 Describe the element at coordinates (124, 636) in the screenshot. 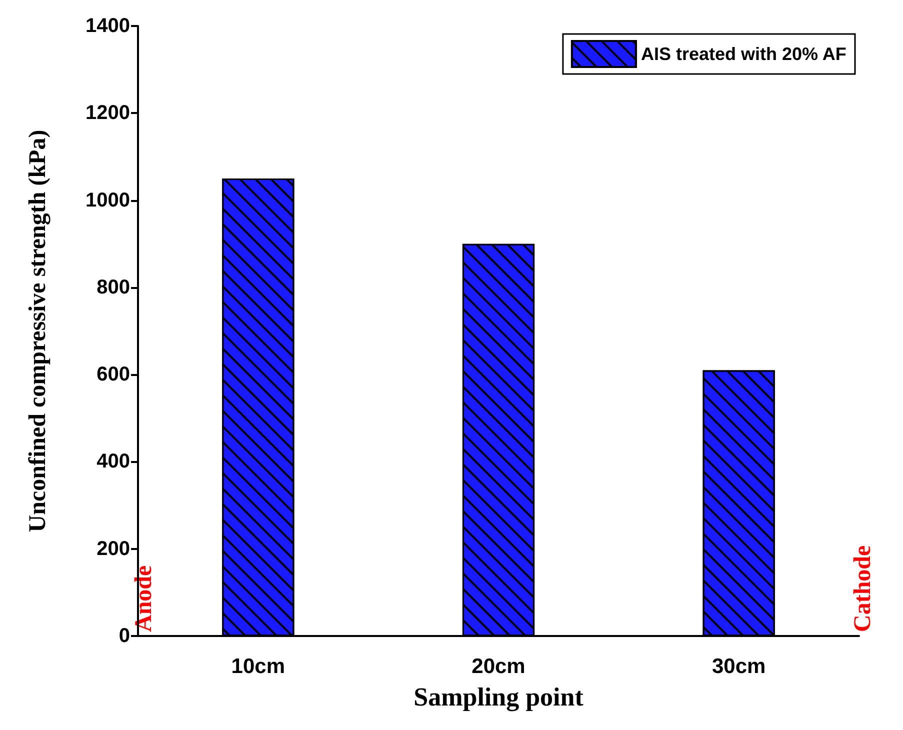

I see `y-tick-label: 0` at that location.